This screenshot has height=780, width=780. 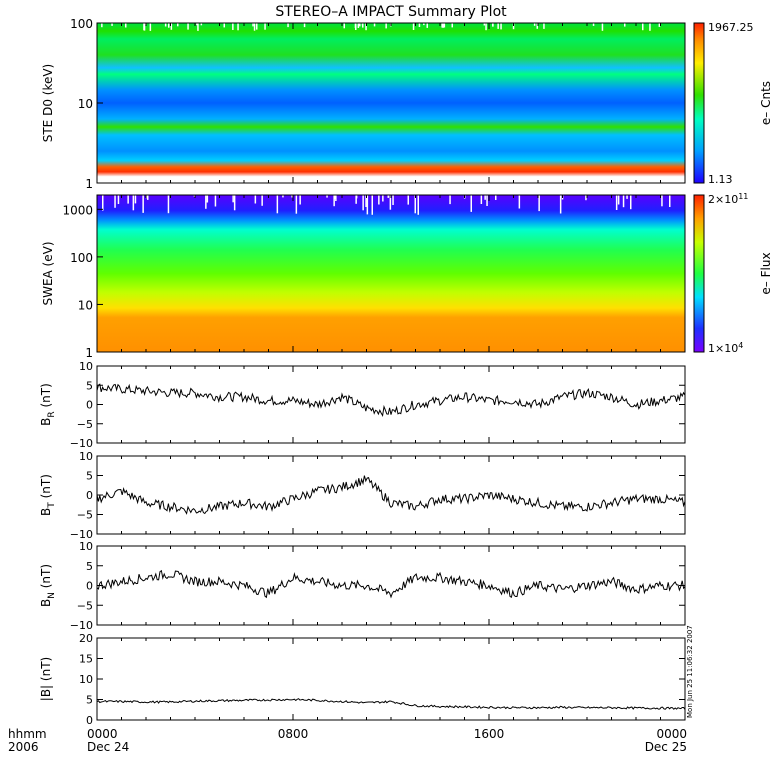 What do you see at coordinates (666, 747) in the screenshot?
I see `x-tick-date: Dec 25` at bounding box center [666, 747].